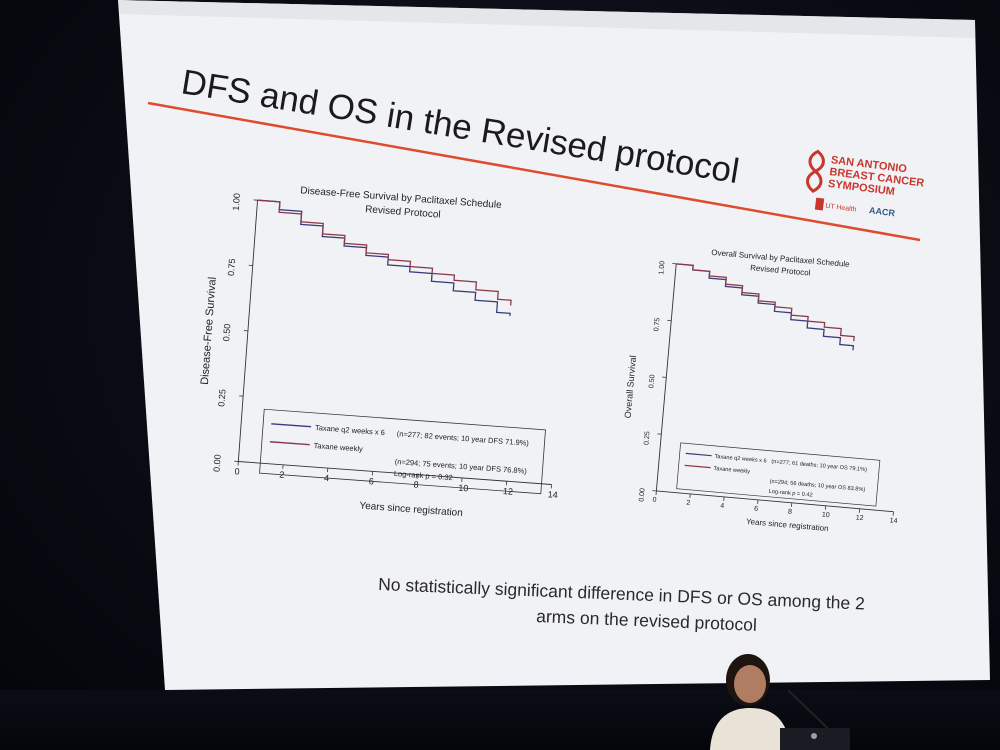 The height and width of the screenshot is (750, 1000). Describe the element at coordinates (384, 252) in the screenshot. I see `dfs-series-2-line` at that location.